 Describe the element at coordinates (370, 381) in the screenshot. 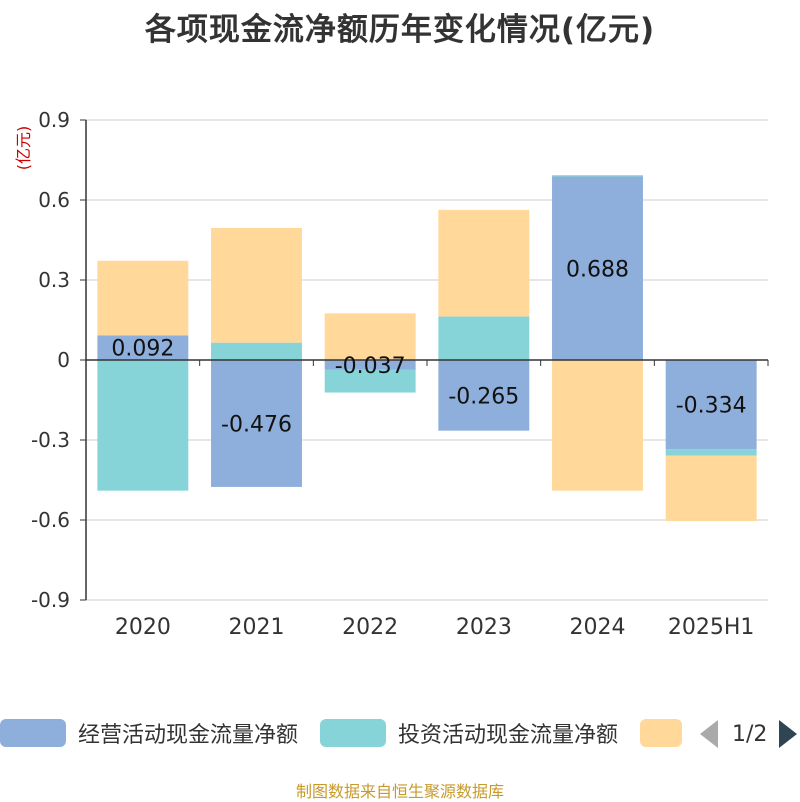

I see `bar-1-2022` at that location.